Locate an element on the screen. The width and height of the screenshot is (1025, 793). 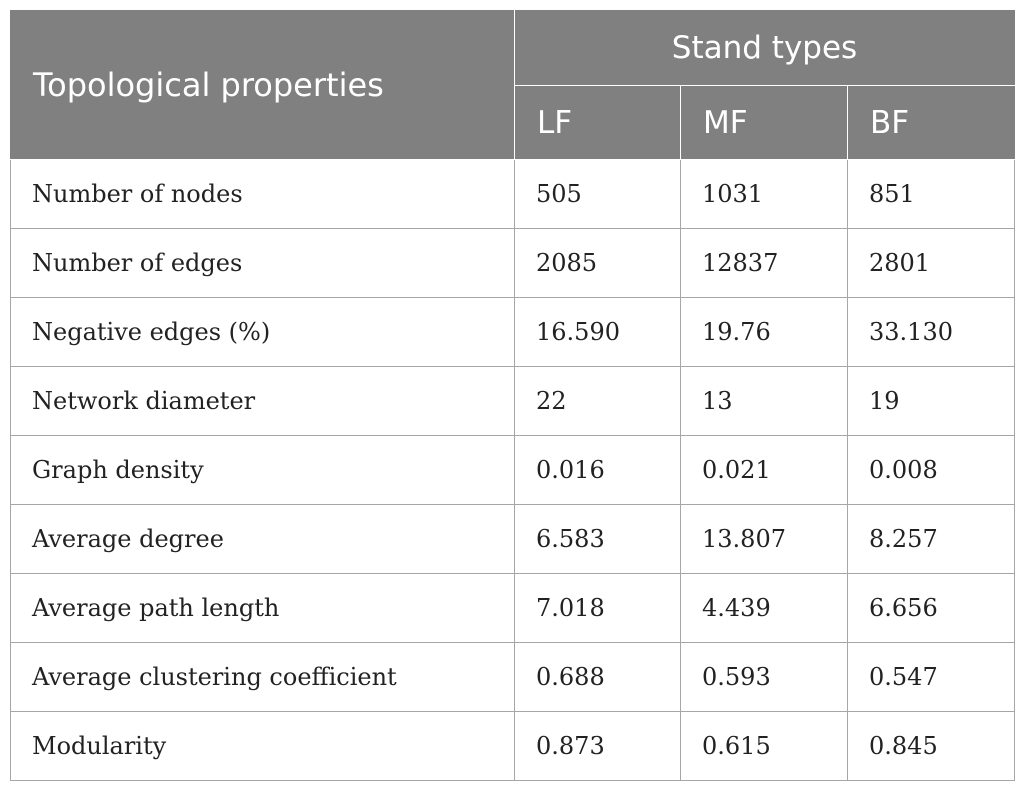
row-label: Number of nodes is located at coordinates (262, 194).